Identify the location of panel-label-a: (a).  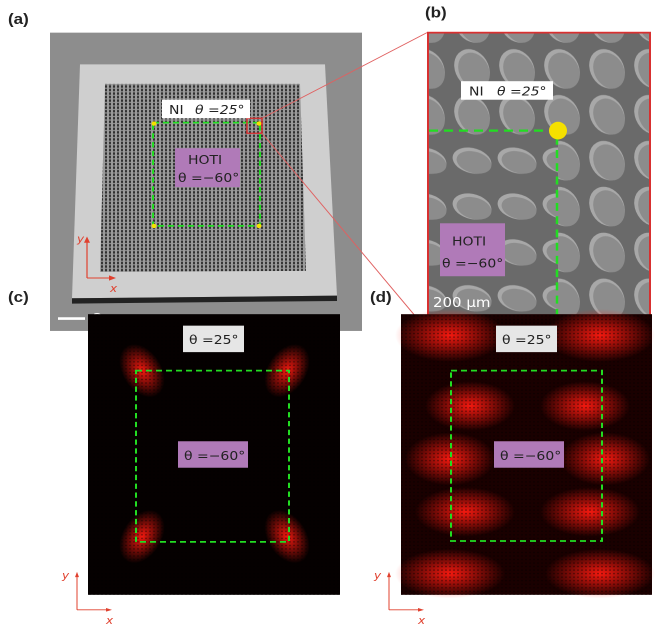
(18, 19).